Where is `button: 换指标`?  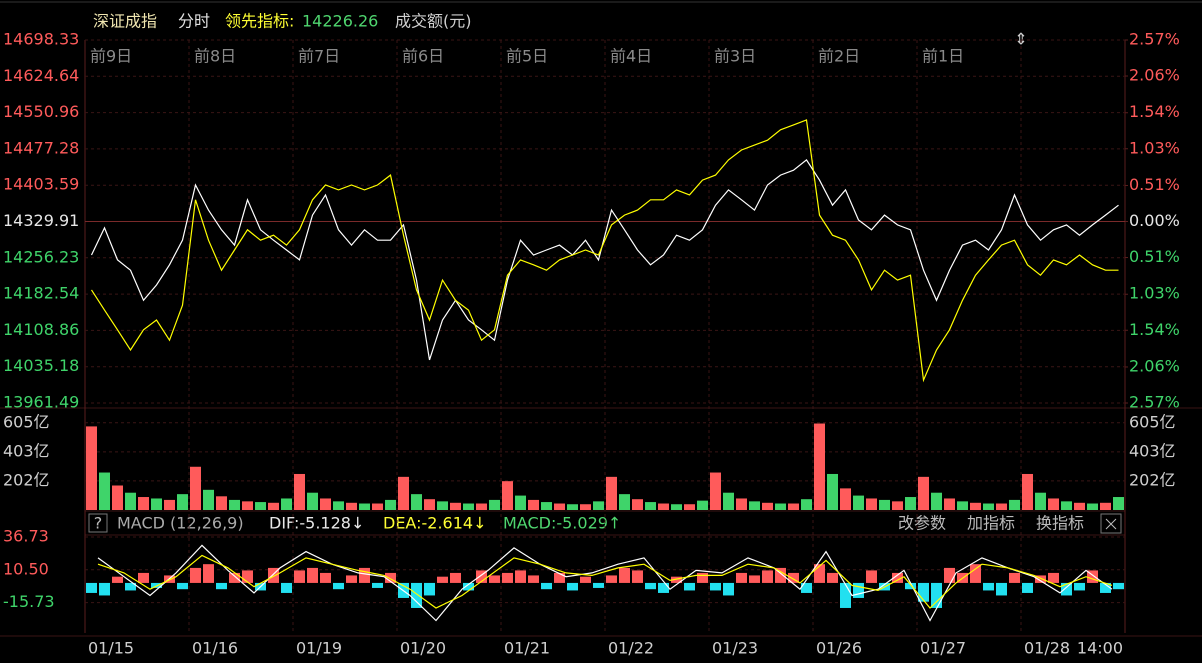 button: 换指标 is located at coordinates (1060, 523).